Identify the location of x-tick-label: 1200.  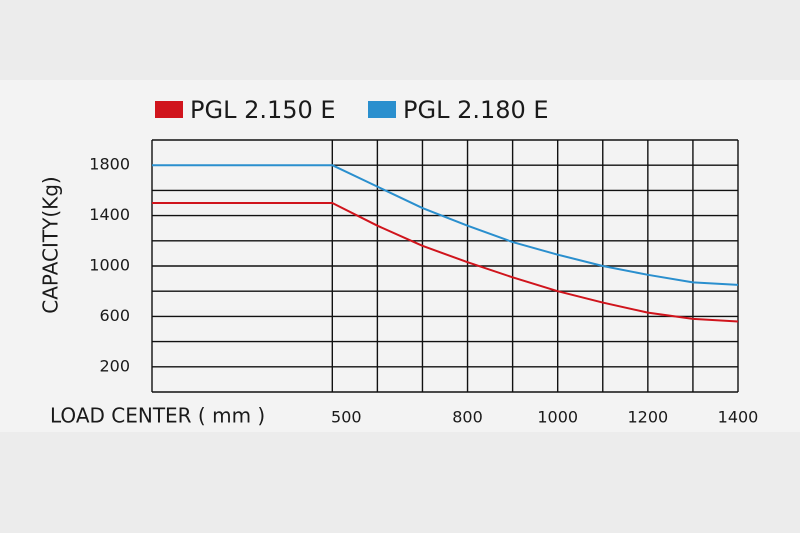
(647, 417).